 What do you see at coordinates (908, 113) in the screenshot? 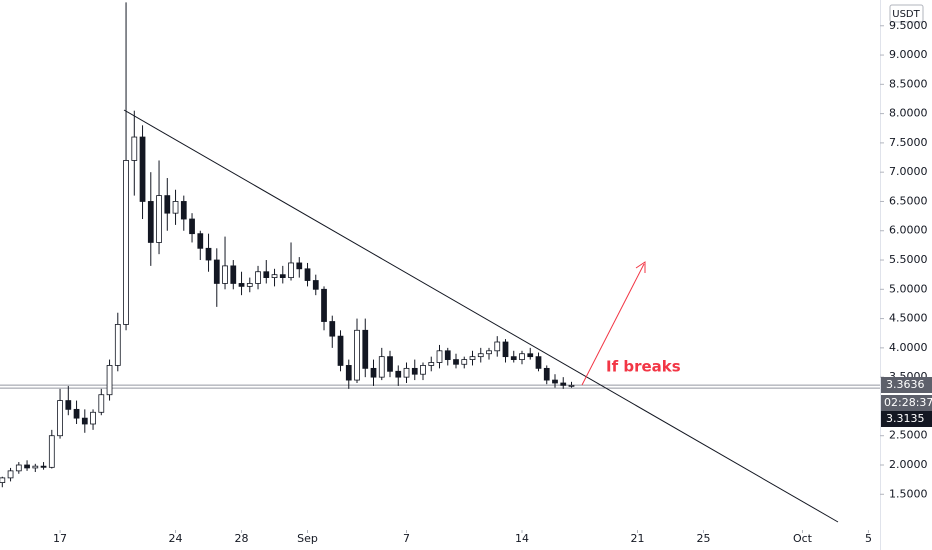
I see `y-tick-label: 8.0000` at bounding box center [908, 113].